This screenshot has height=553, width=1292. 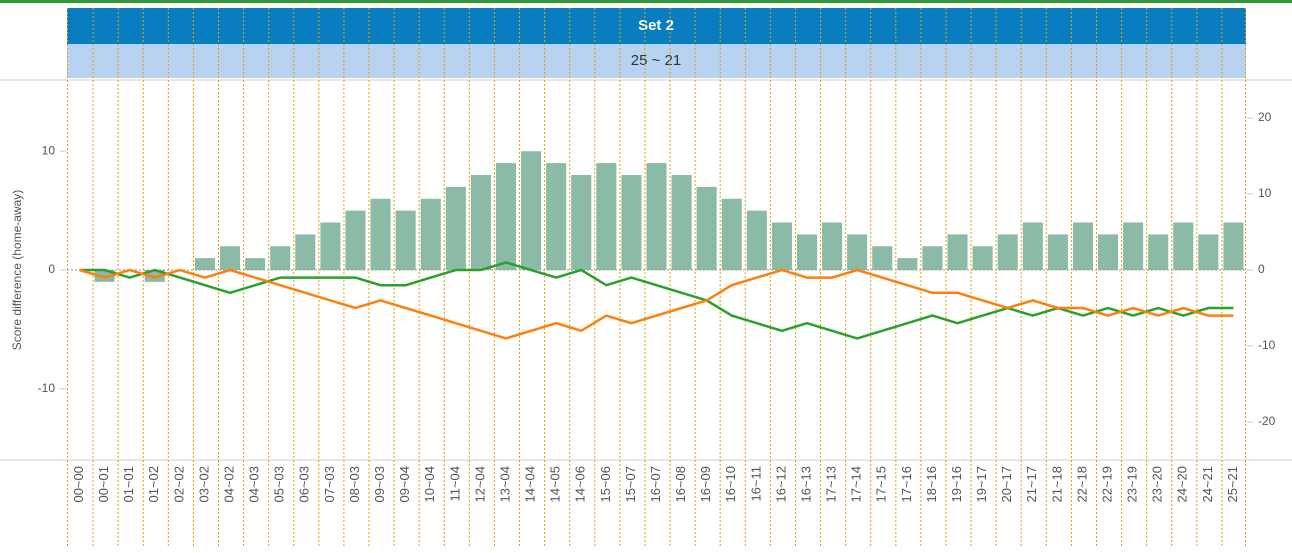 What do you see at coordinates (555, 484) in the screenshot?
I see `x-tick-label: 14~05` at bounding box center [555, 484].